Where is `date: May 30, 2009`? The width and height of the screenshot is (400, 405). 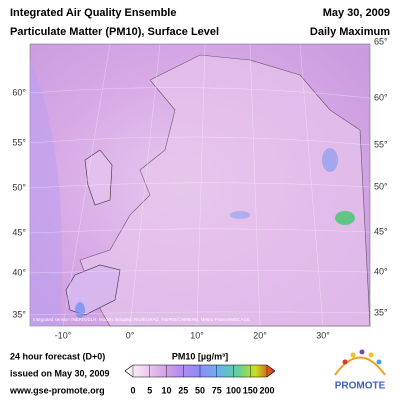
date: May 30, 2009 is located at coordinates (356, 13).